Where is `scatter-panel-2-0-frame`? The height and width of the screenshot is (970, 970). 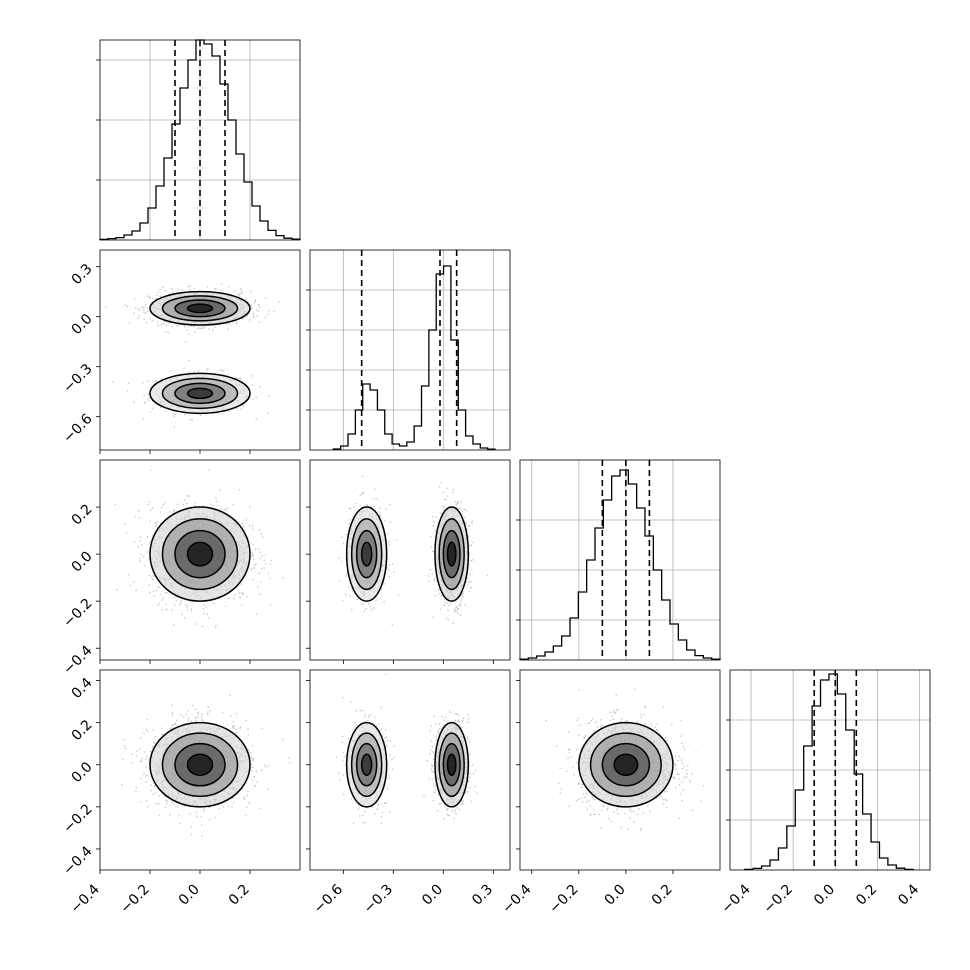 scatter-panel-2-0-frame is located at coordinates (200, 560).